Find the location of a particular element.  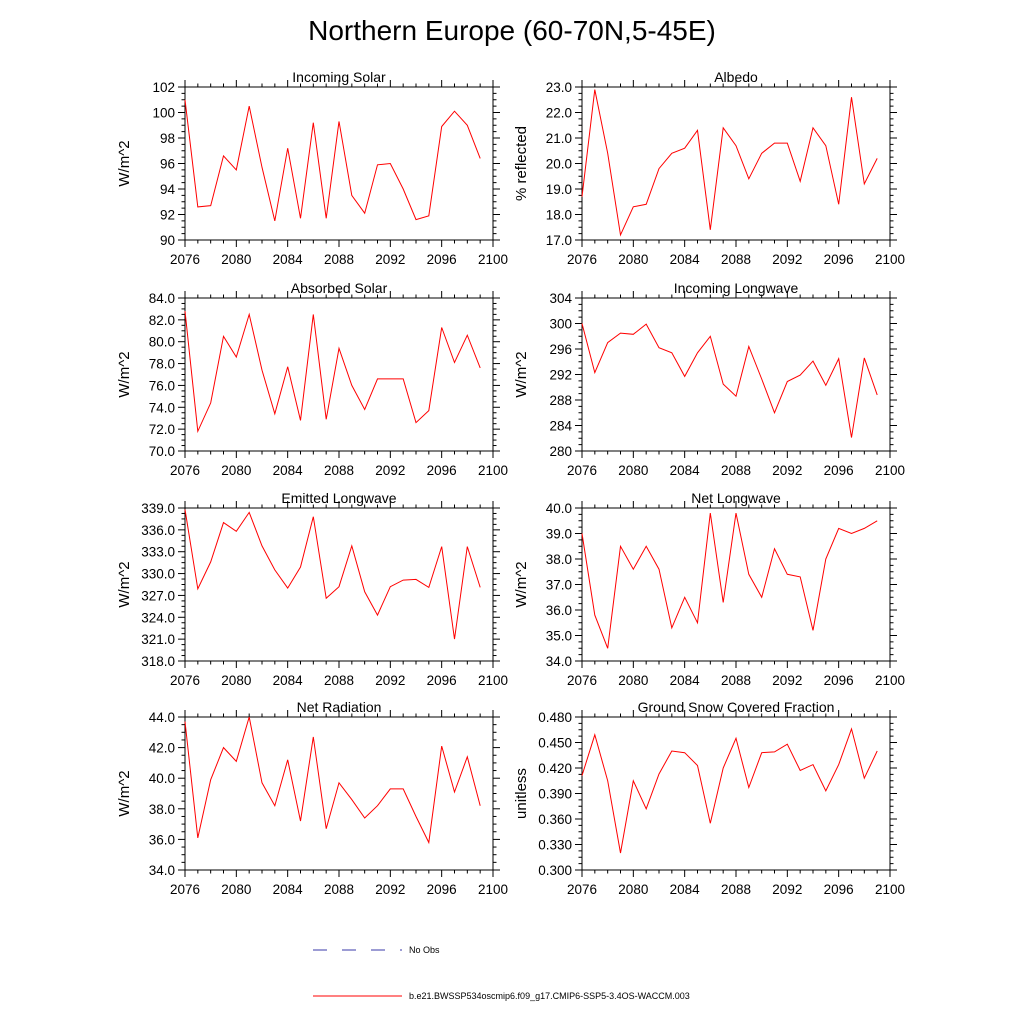

y-tick-label: 102 is located at coordinates (163, 87).